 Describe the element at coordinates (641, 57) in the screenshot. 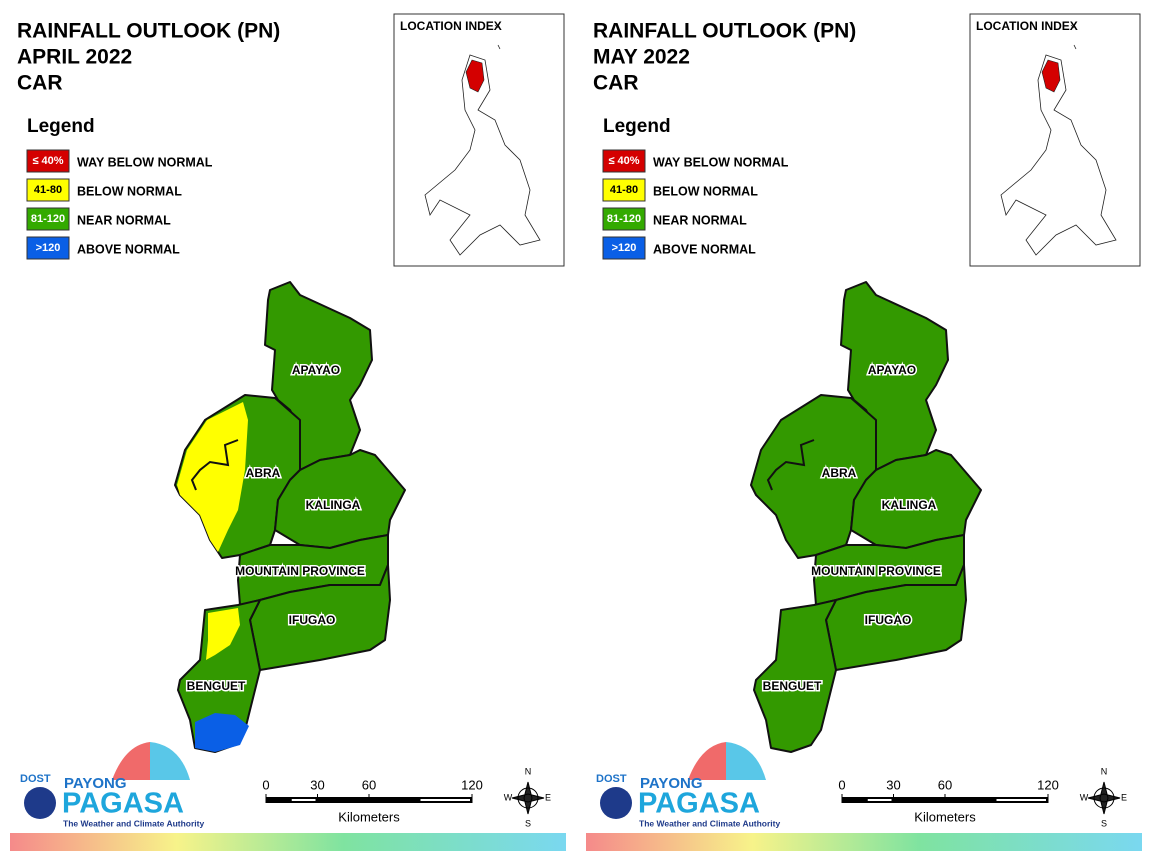

I see `map-title: MAY 2022` at that location.